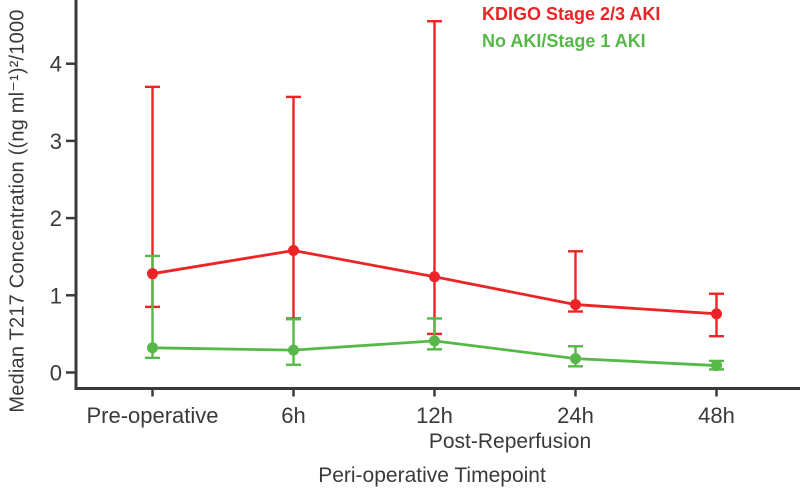 This screenshot has height=490, width=800. I want to click on legend-item-no-aki-stage-1-aki: No AKI/Stage 1 AKI, so click(564, 41).